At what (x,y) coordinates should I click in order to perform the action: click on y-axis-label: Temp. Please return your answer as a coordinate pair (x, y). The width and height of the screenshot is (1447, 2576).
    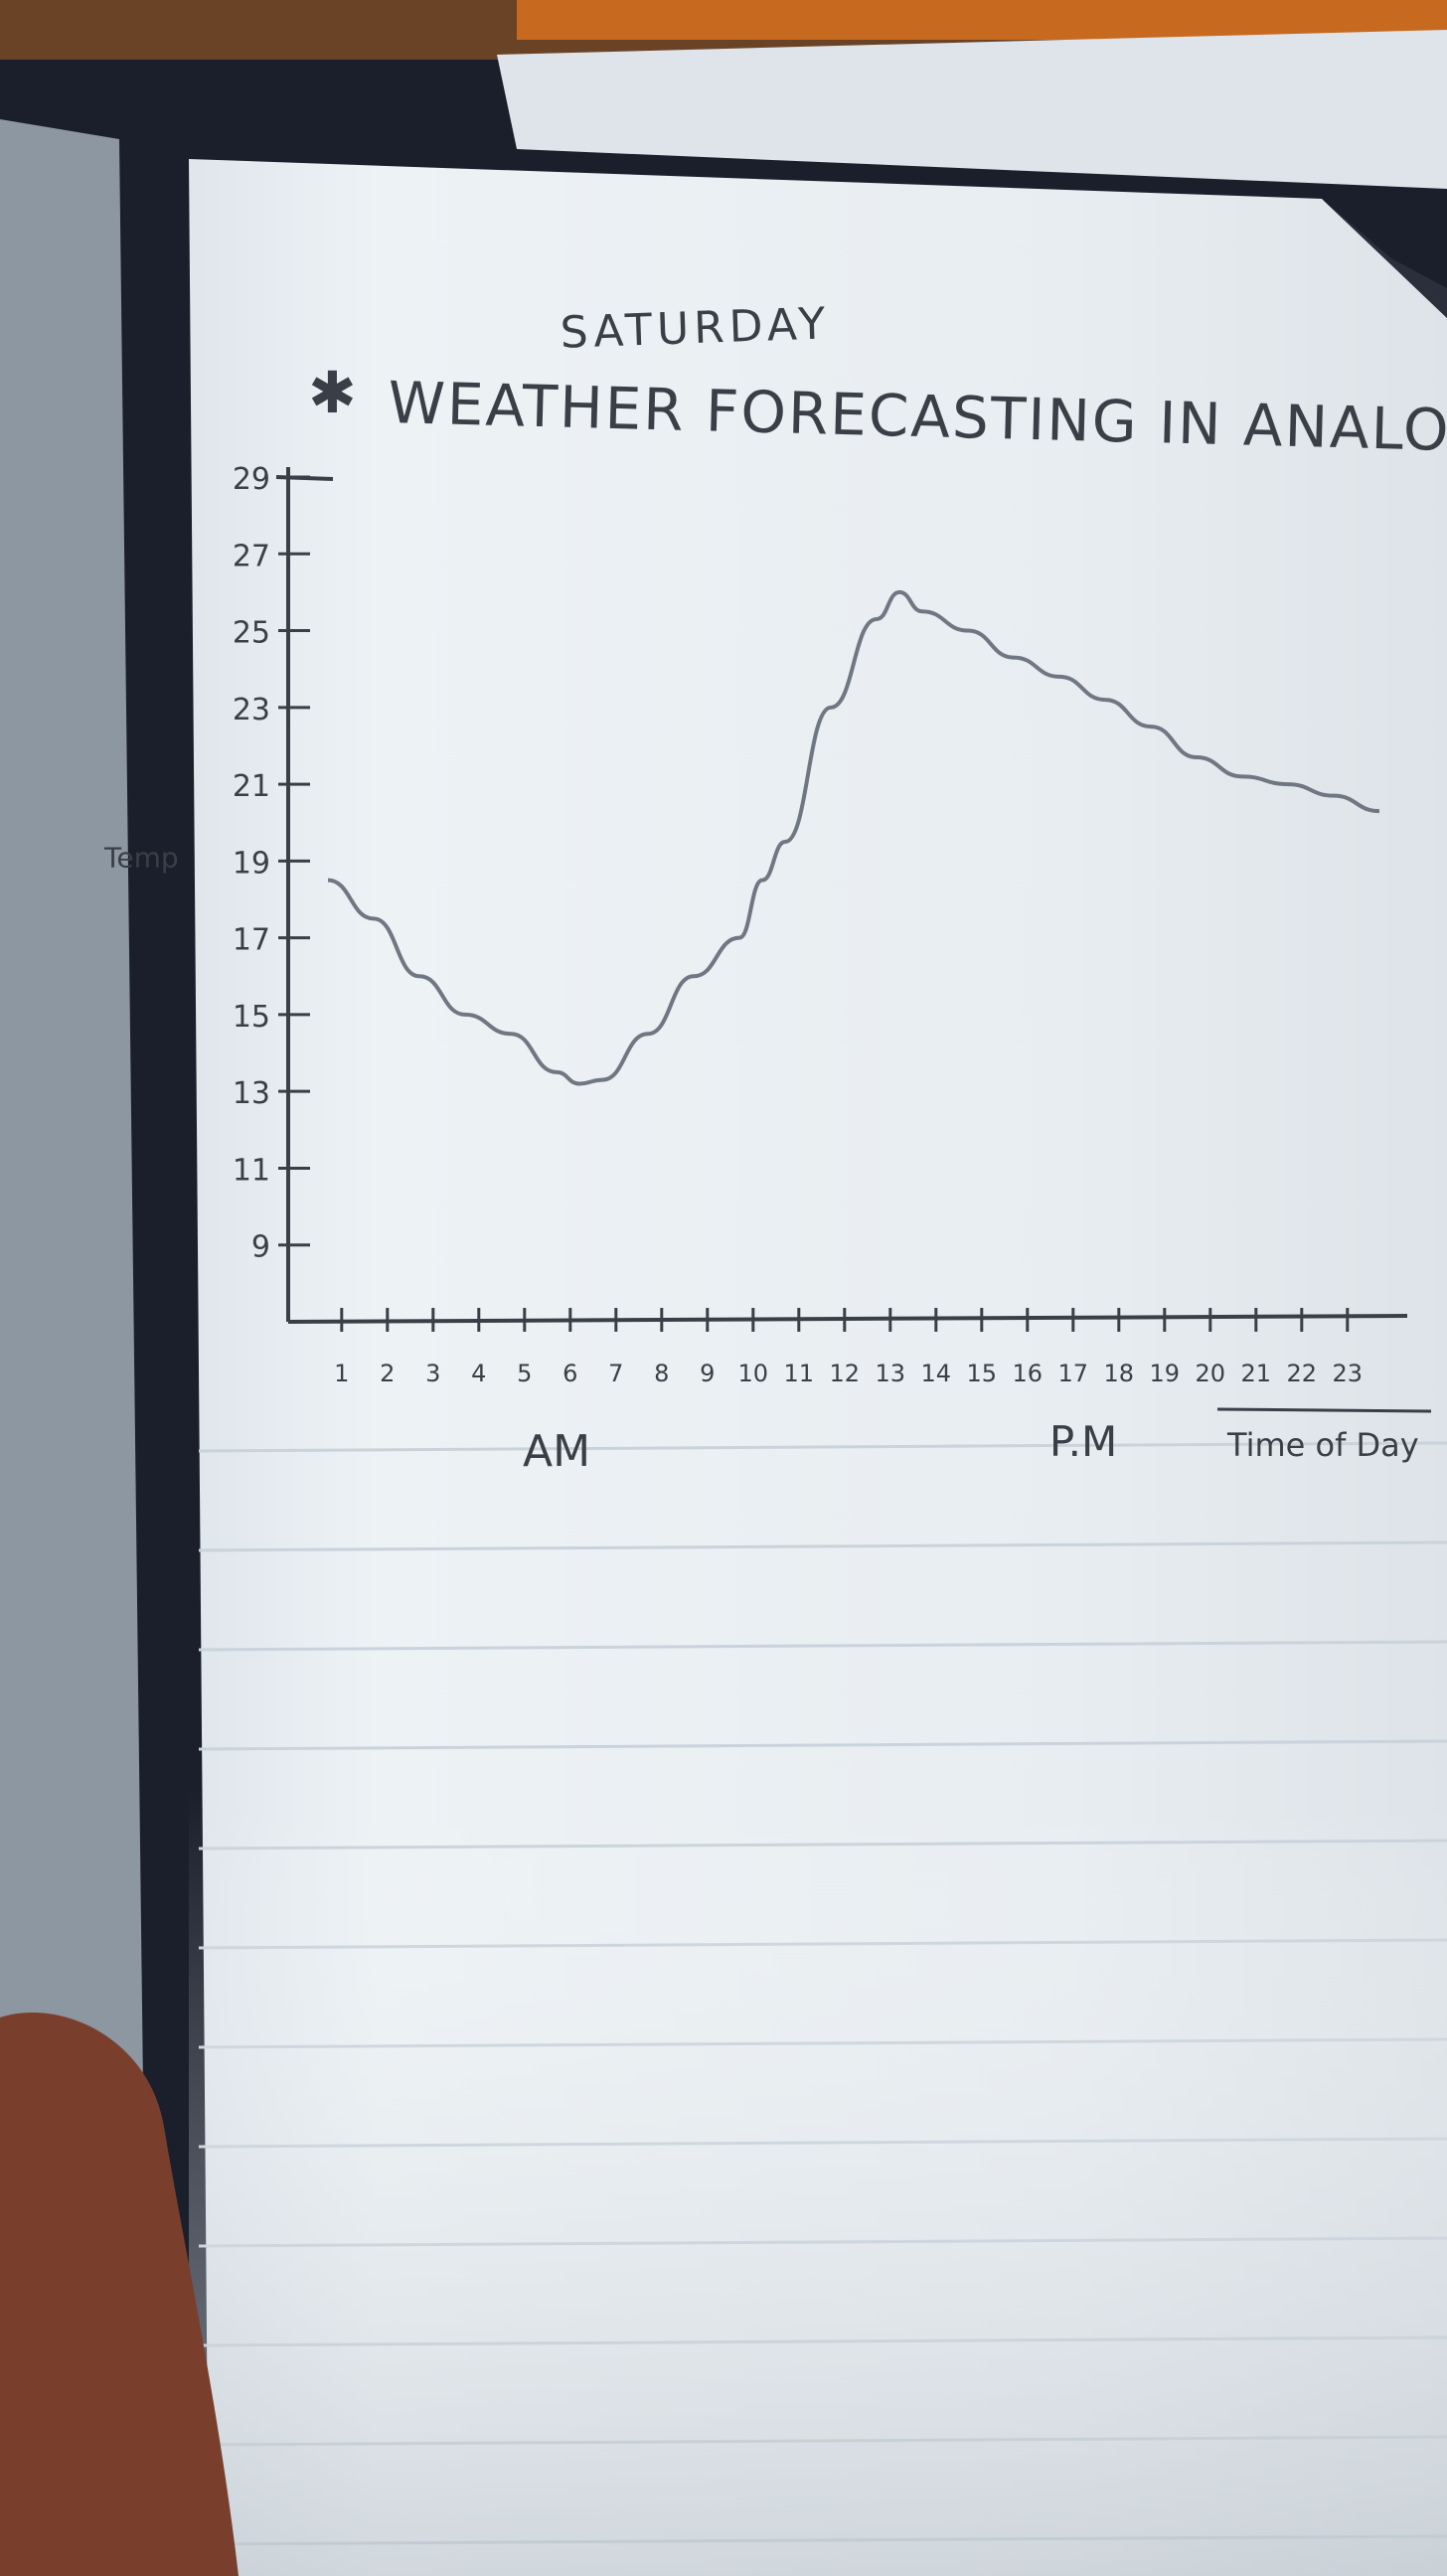
    Looking at the image, I should click on (141, 857).